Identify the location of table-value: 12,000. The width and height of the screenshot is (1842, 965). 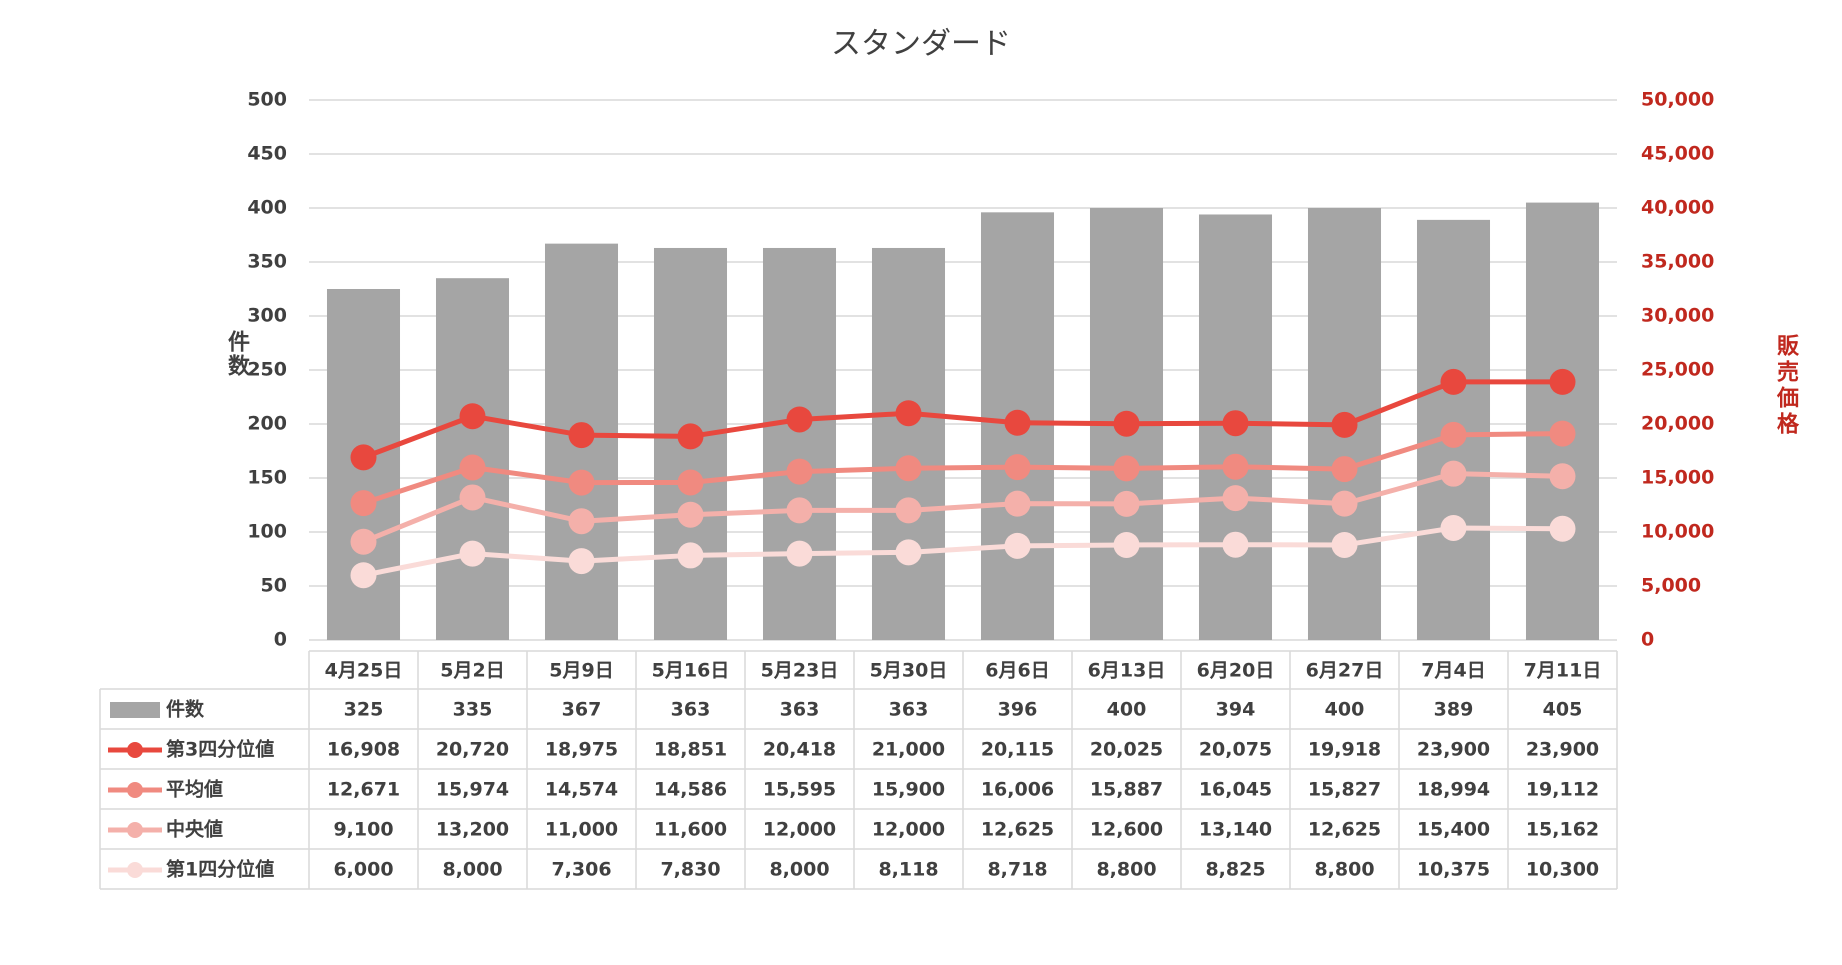
(908, 830).